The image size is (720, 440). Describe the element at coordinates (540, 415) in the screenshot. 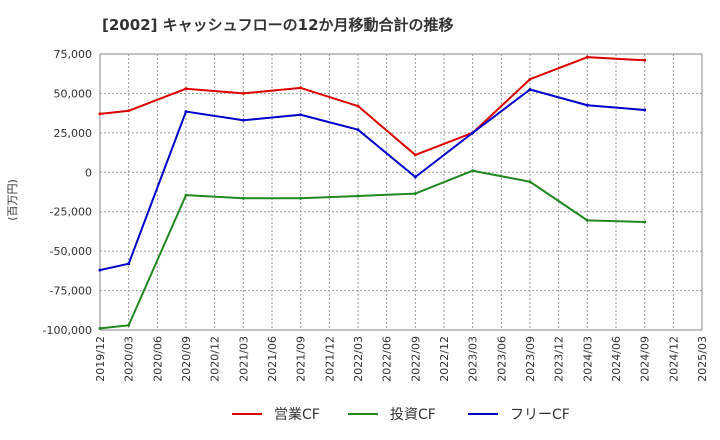

I see `legend-label-2: フリーCF` at that location.